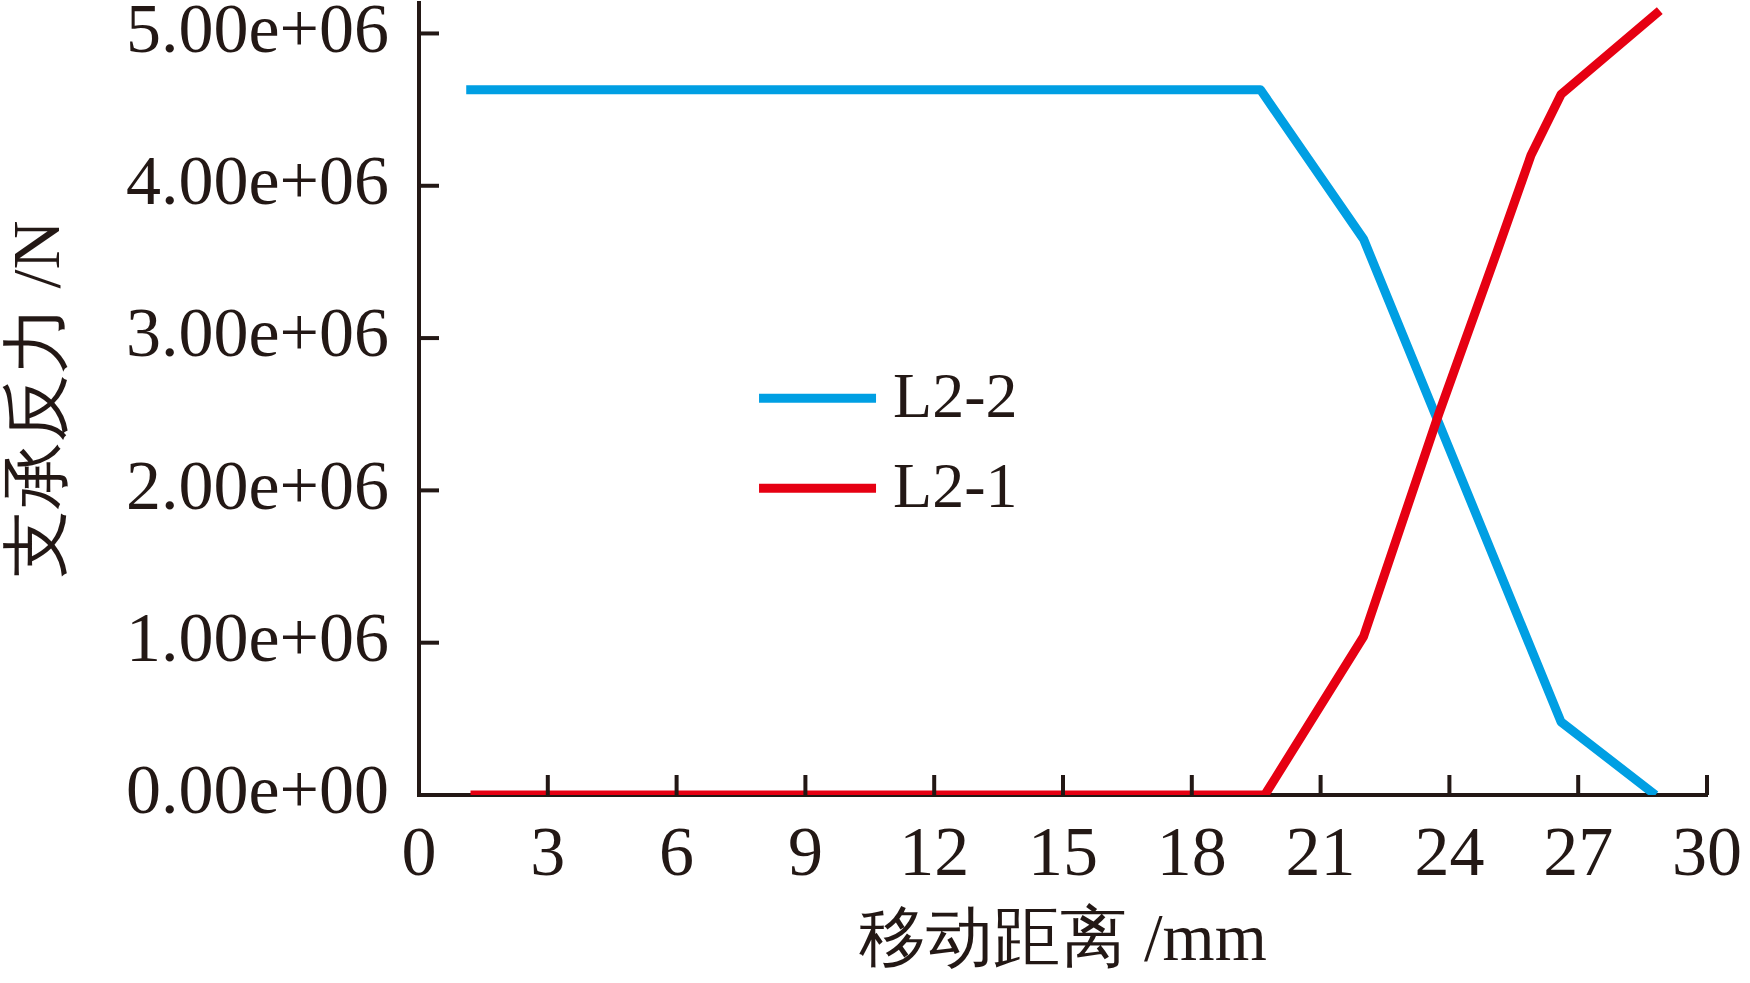  Describe the element at coordinates (677, 852) in the screenshot. I see `x-tick-label: 6` at that location.